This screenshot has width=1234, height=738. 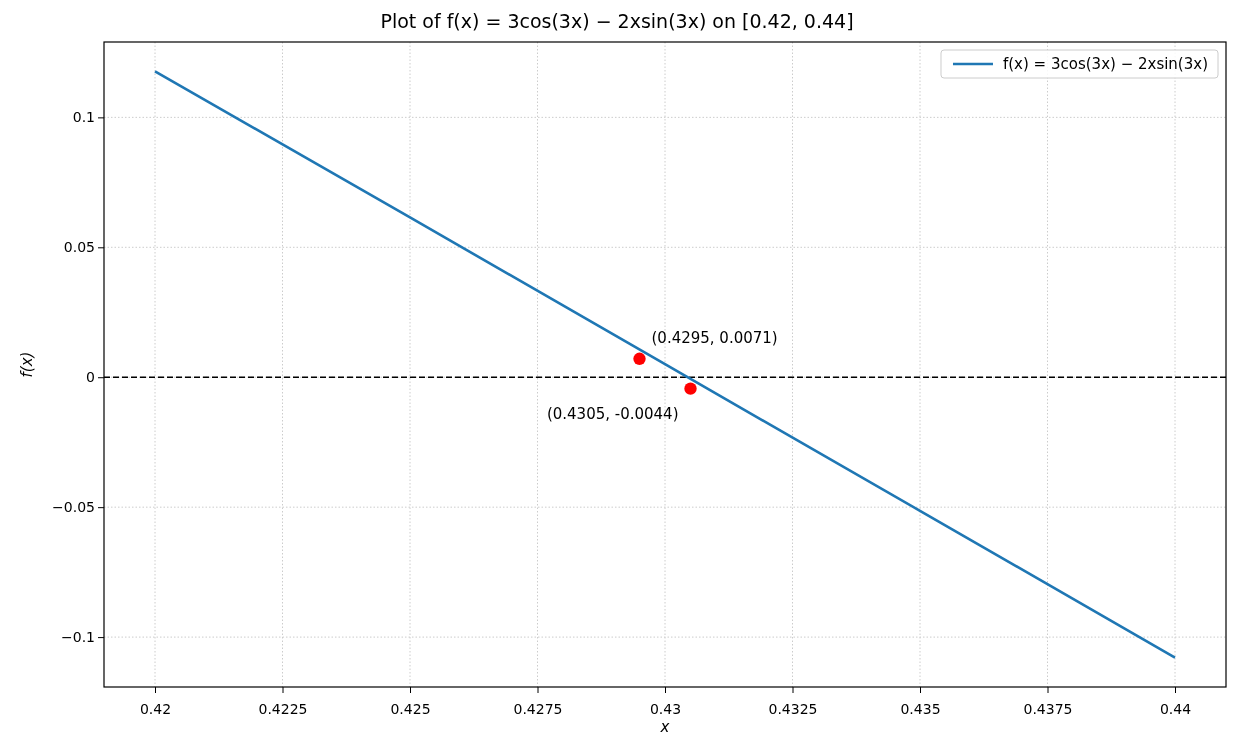 What do you see at coordinates (665, 709) in the screenshot?
I see `x-tick-label: 0.43` at bounding box center [665, 709].